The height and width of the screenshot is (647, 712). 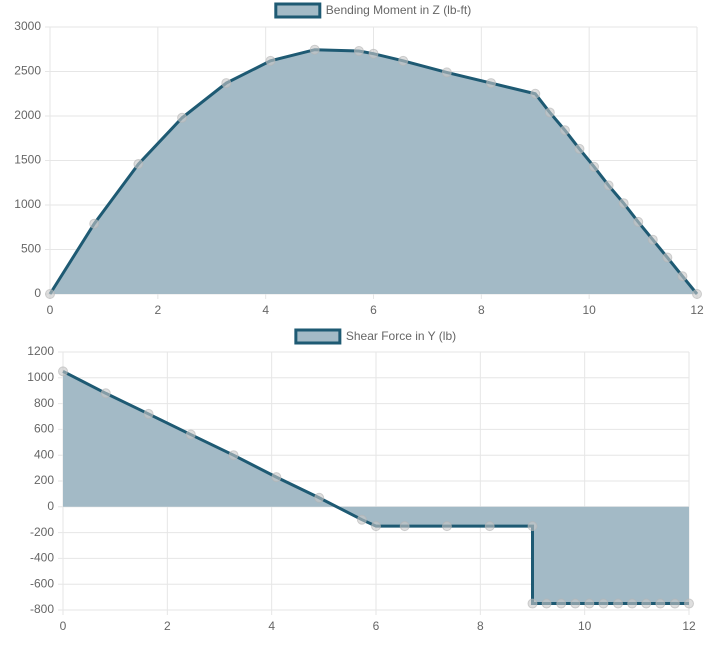 I want to click on y-tick-label: -400, so click(x=42, y=558).